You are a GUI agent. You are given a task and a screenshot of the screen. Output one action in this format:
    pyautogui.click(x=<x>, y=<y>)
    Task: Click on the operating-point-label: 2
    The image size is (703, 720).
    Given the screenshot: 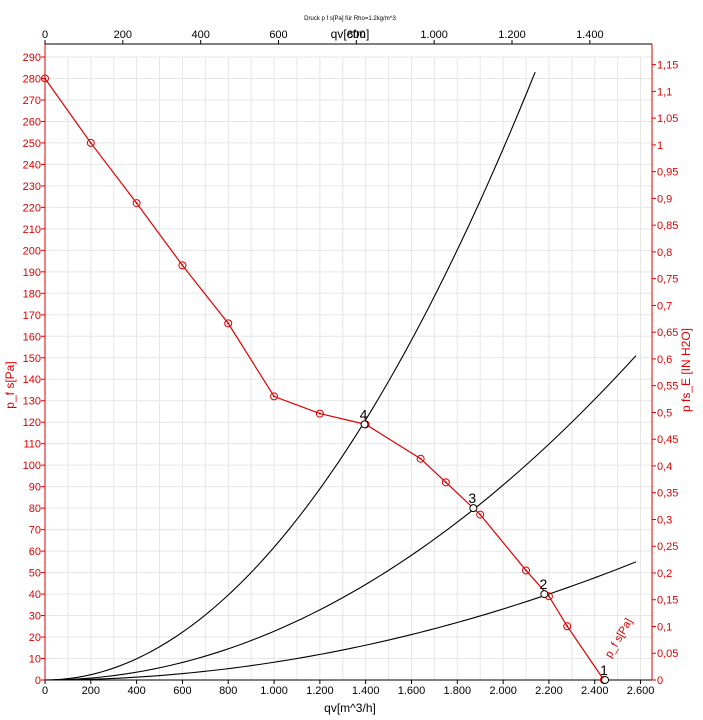 What is the action you would take?
    pyautogui.click(x=543, y=584)
    